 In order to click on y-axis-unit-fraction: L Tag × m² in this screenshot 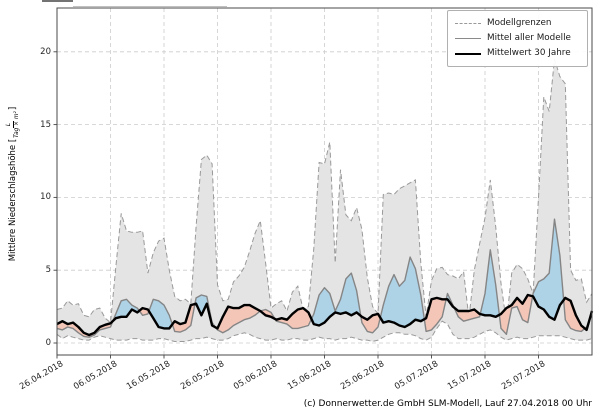, I will do `click(13, 124)`.